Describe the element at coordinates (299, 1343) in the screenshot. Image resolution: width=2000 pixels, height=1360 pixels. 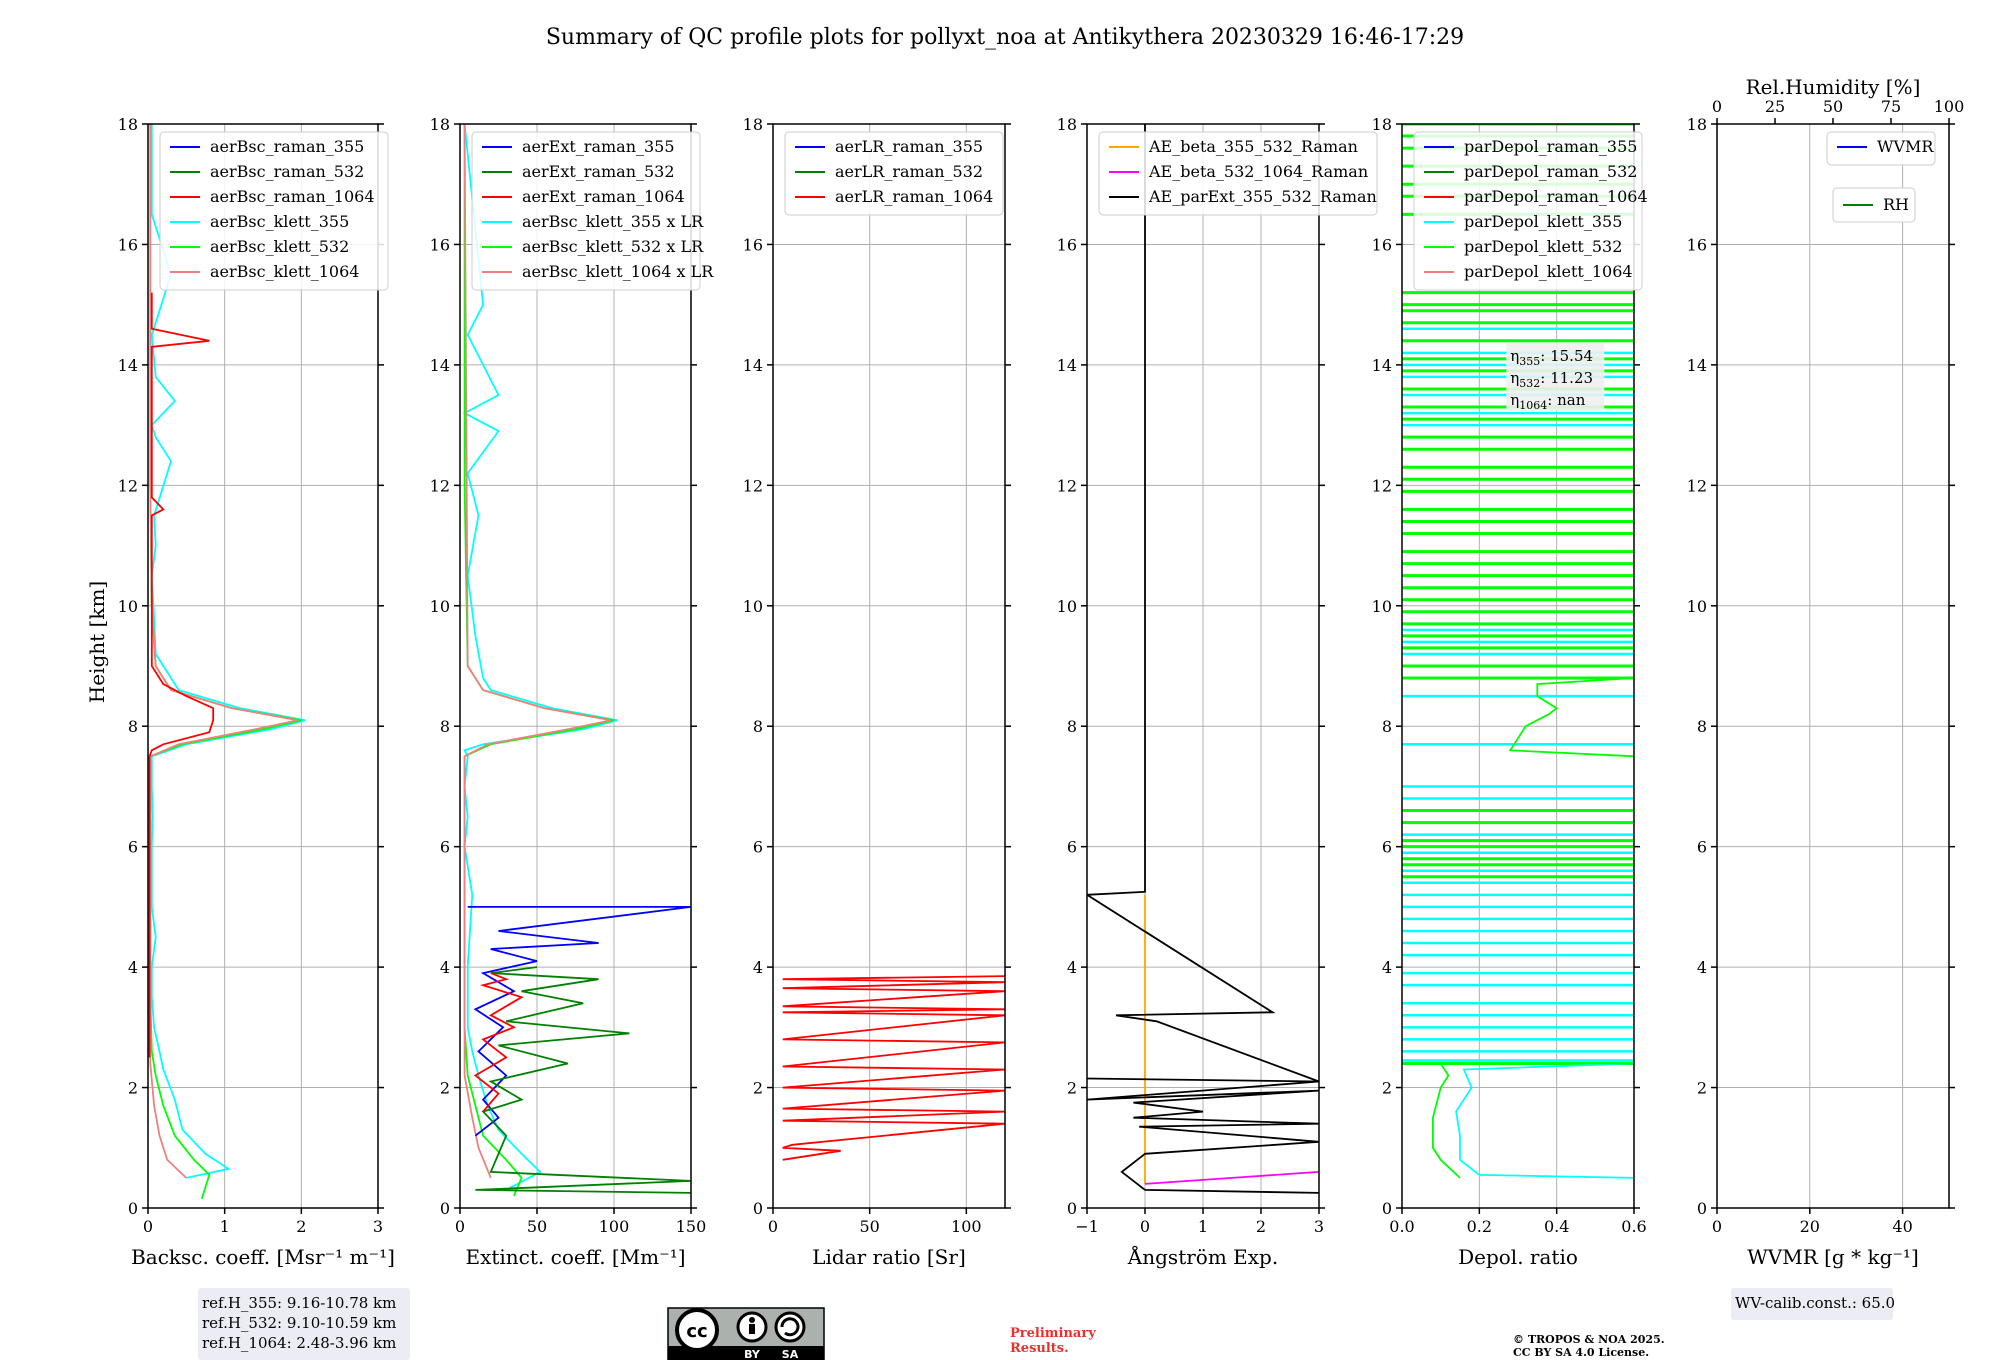
I see `ref-box-line: ref.H_1064: 2.48-3.96 km` at that location.